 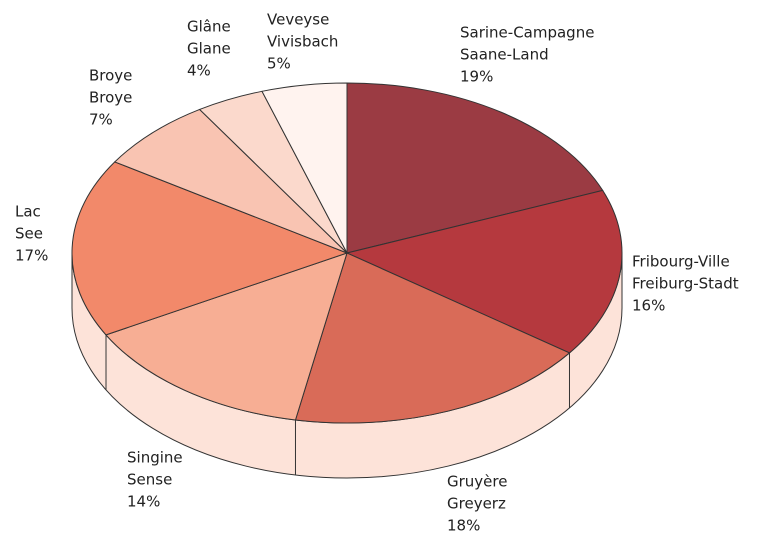 What do you see at coordinates (527, 33) in the screenshot?
I see `slice-label: Sarine-Campagne` at bounding box center [527, 33].